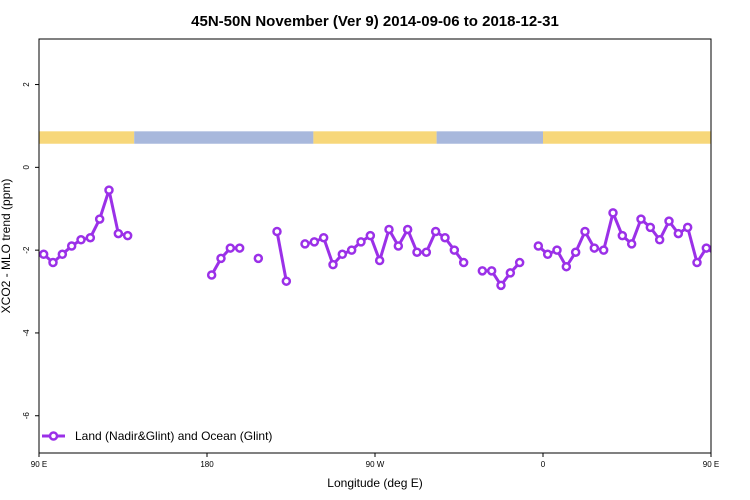 The height and width of the screenshot is (500, 750). I want to click on y-axis: 2 0 -2 -4 -6, so click(30, 251).